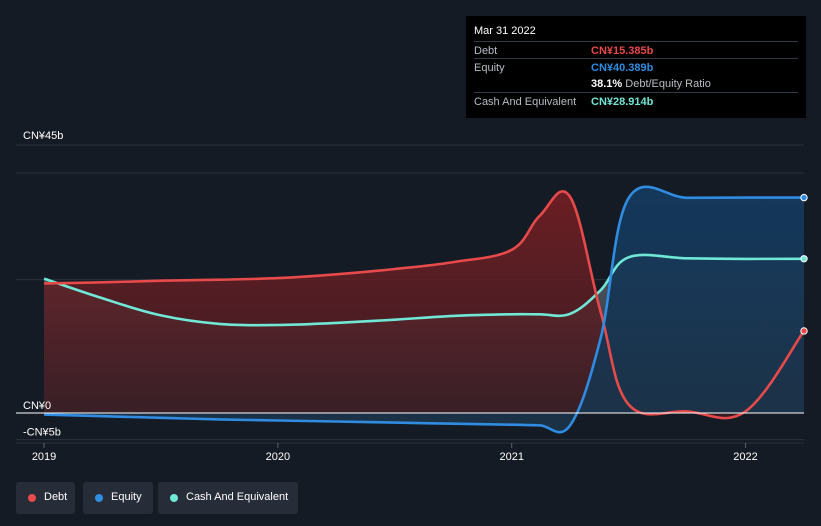 The image size is (821, 526). What do you see at coordinates (126, 497) in the screenshot?
I see `legend-label-equity: Equity` at bounding box center [126, 497].